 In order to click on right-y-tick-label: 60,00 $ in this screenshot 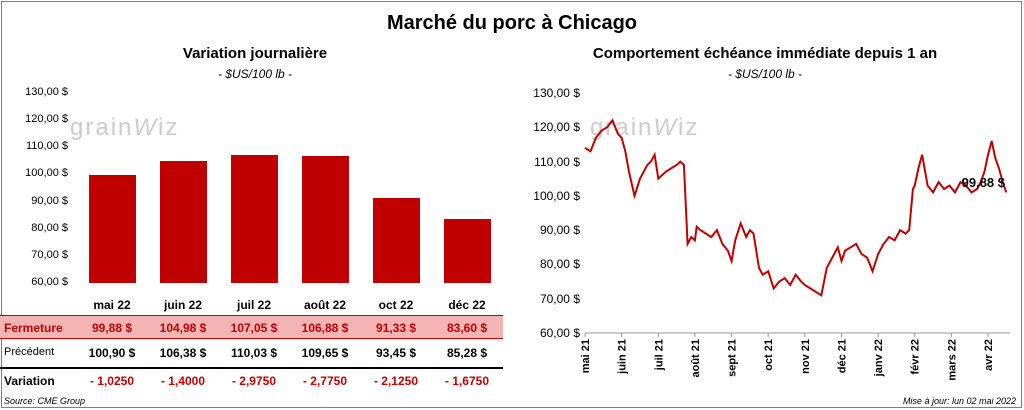, I will do `click(559, 333)`.